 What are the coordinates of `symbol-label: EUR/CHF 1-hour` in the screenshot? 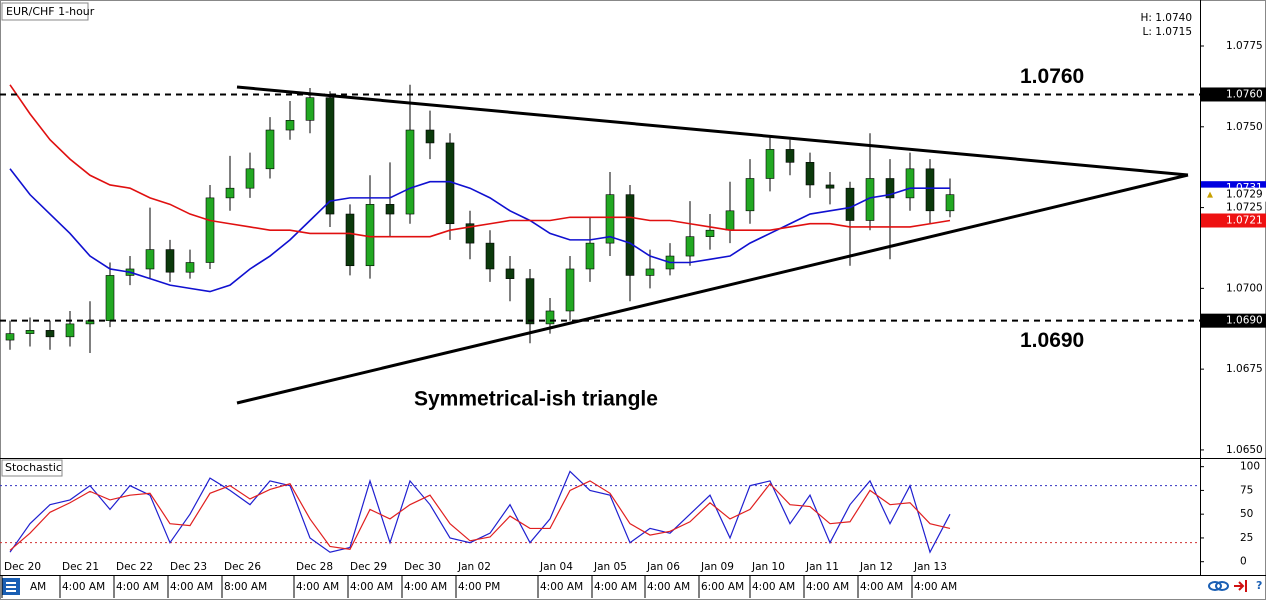 It's located at (50, 11).